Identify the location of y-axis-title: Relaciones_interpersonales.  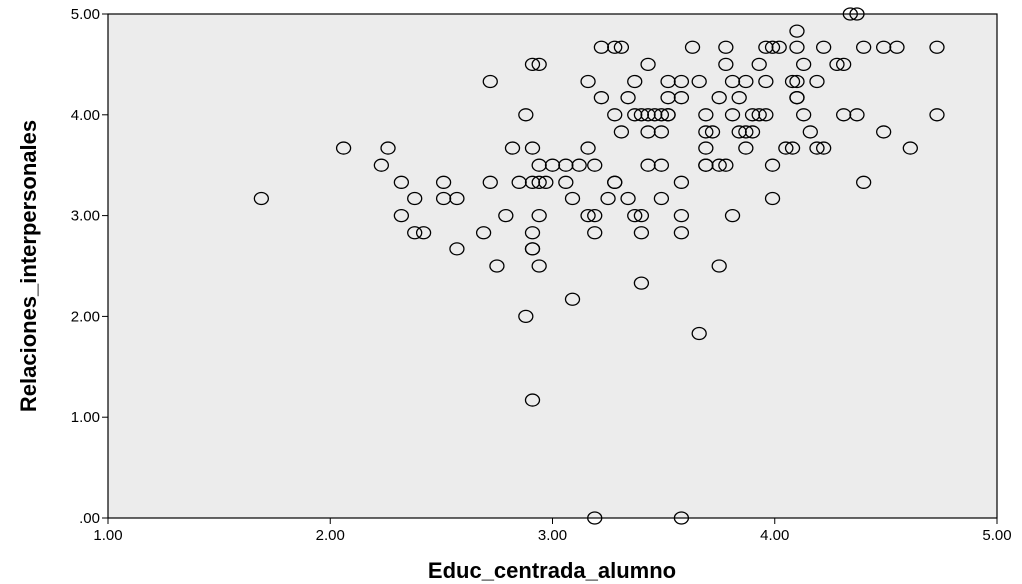
(28, 266).